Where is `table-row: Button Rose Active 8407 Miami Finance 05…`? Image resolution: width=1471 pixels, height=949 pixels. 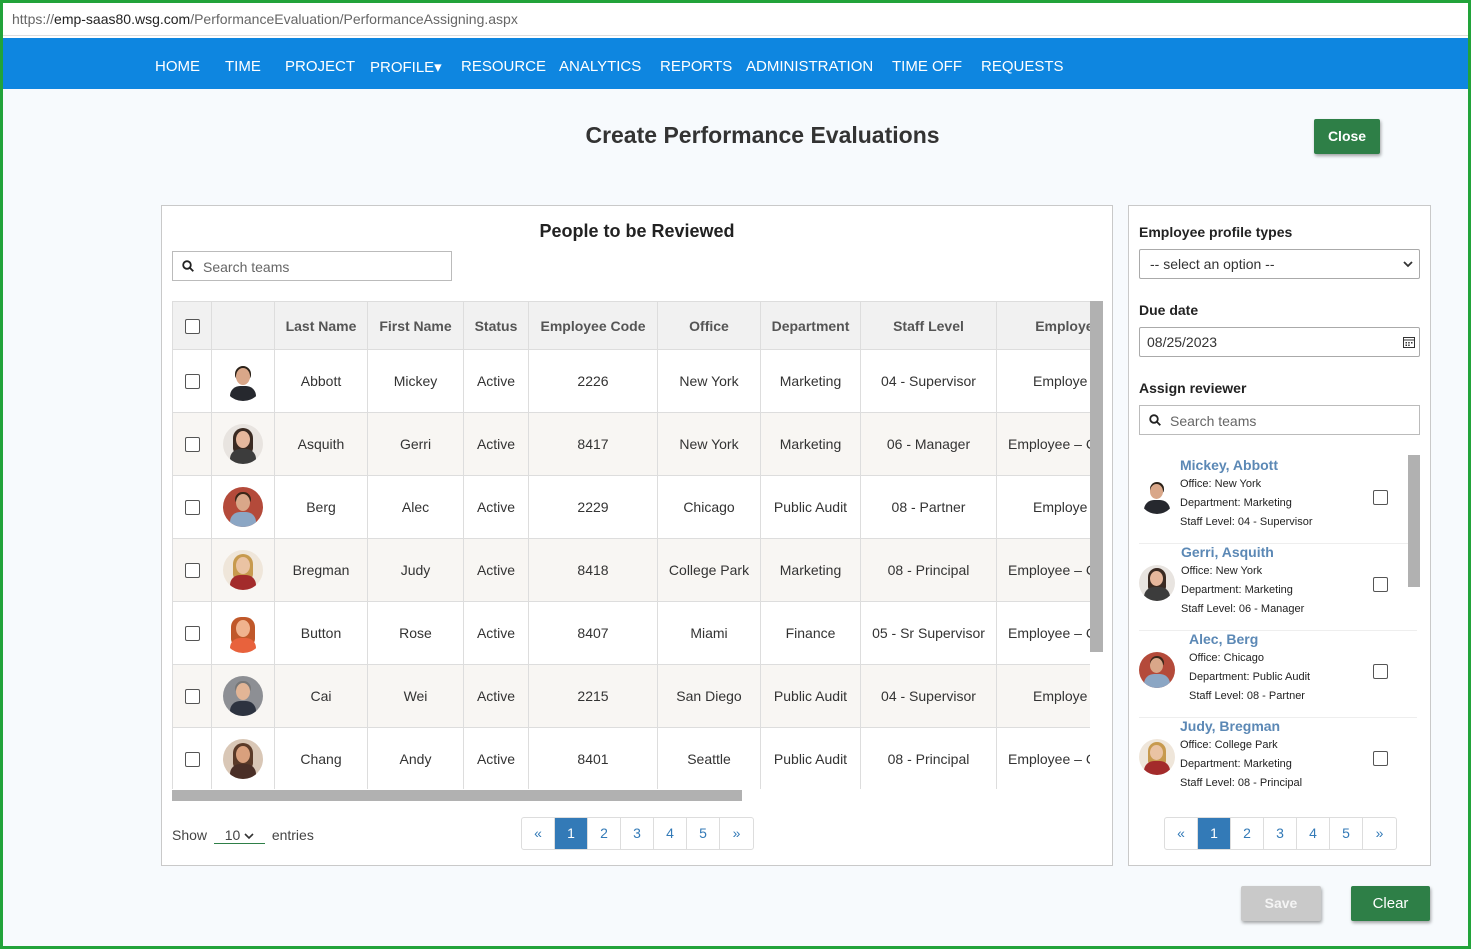 table-row: Button Rose Active 8407 Miami Finance 05… is located at coordinates (631, 633).